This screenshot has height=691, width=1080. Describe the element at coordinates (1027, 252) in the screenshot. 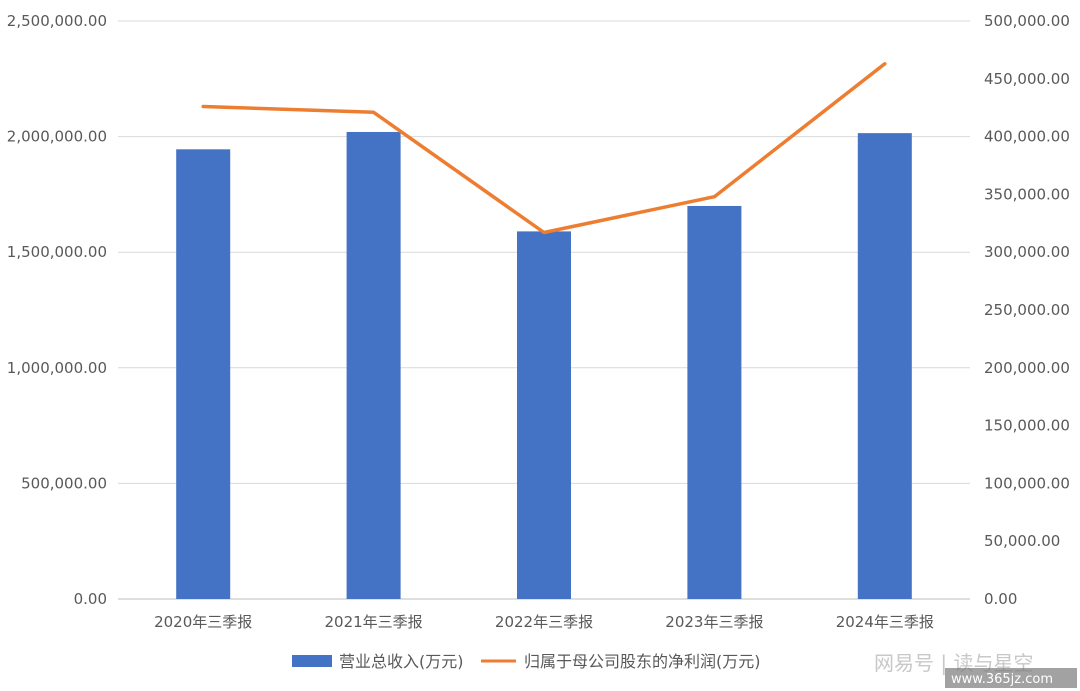

I see `right-axis-tick-label: 300,000.00` at that location.